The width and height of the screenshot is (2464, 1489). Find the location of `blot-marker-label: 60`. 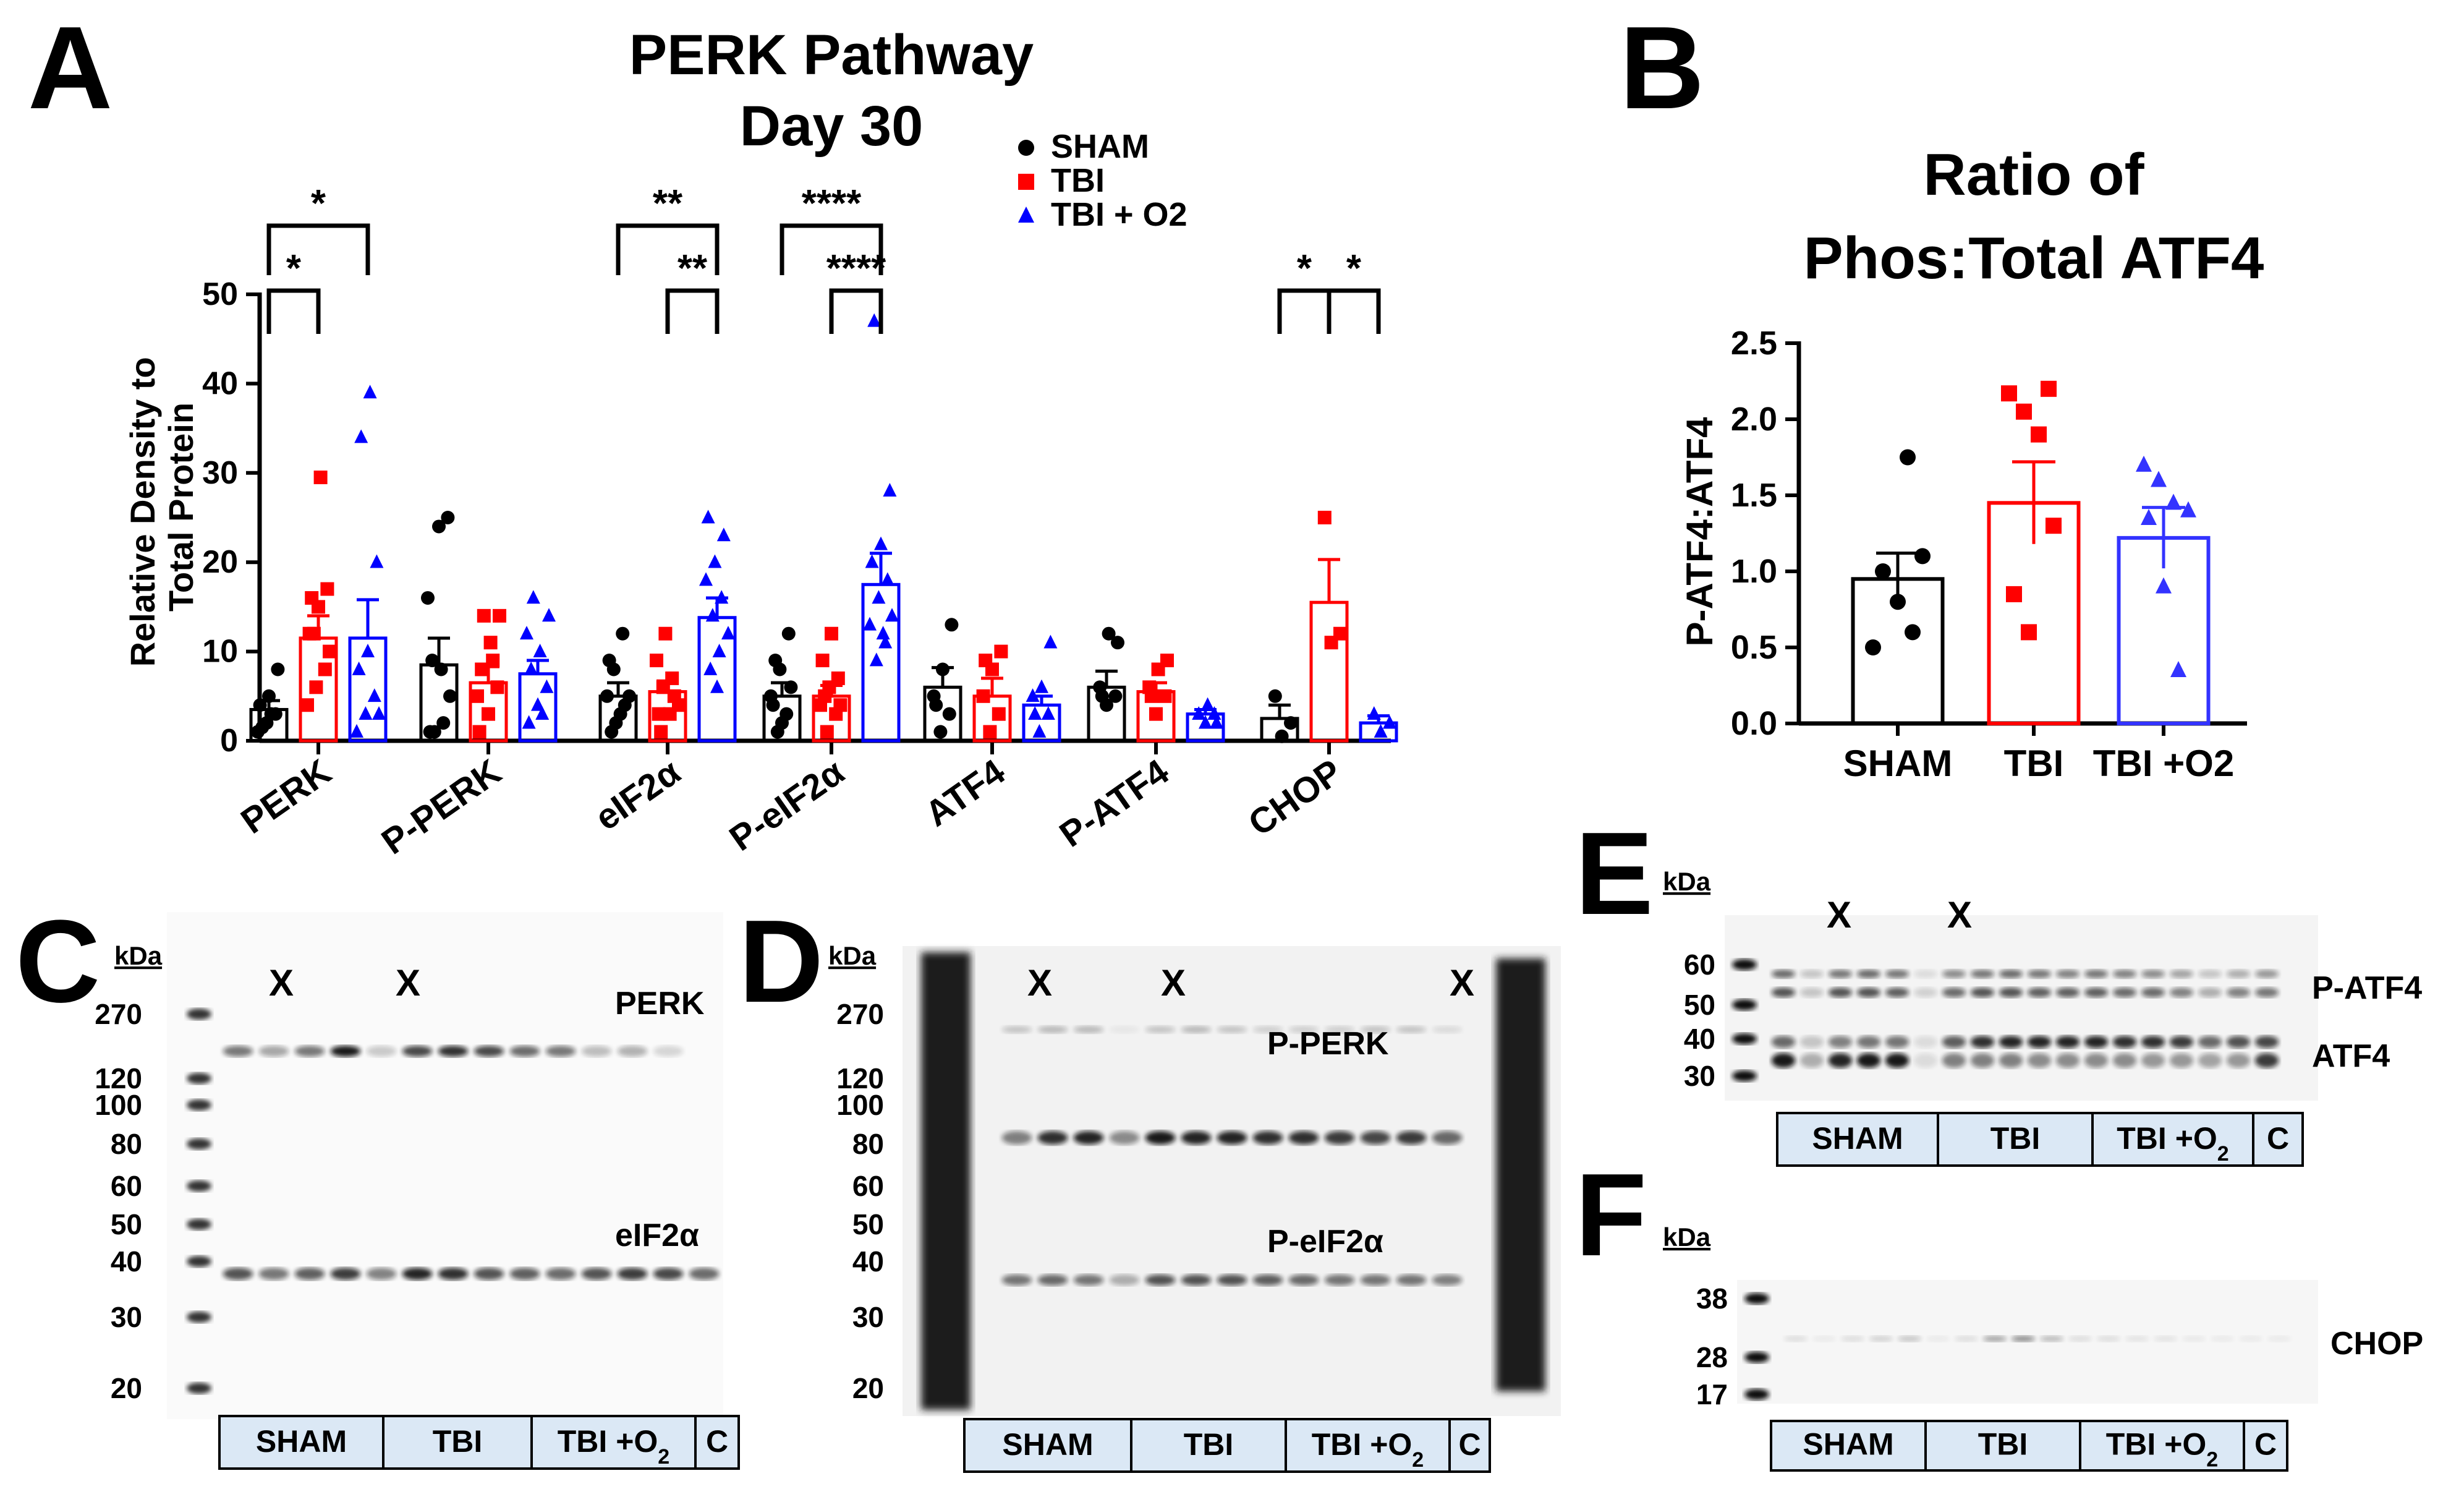

blot-marker-label: 60 is located at coordinates (868, 1186).